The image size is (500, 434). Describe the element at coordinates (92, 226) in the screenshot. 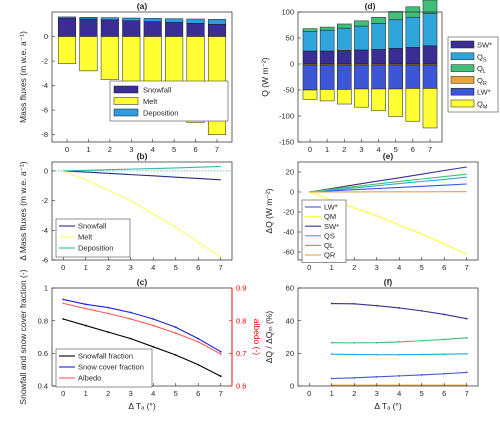

I see `legend-label: Snowfall` at that location.